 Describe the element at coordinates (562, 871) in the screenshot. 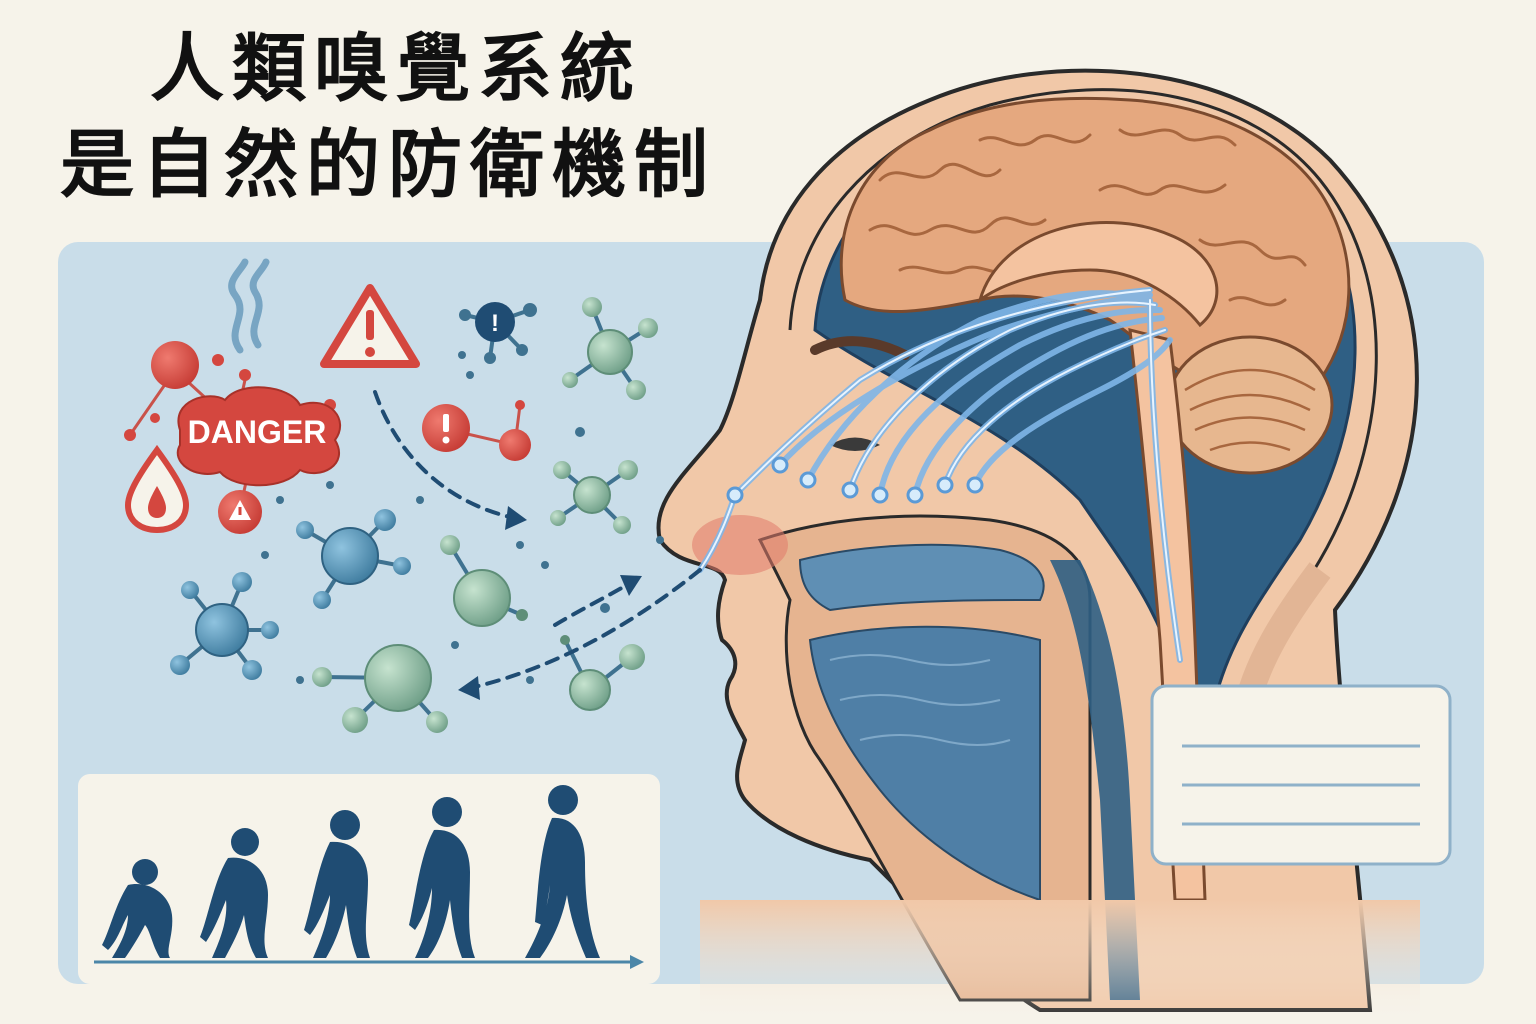

I see `silhouette-modern-human` at that location.